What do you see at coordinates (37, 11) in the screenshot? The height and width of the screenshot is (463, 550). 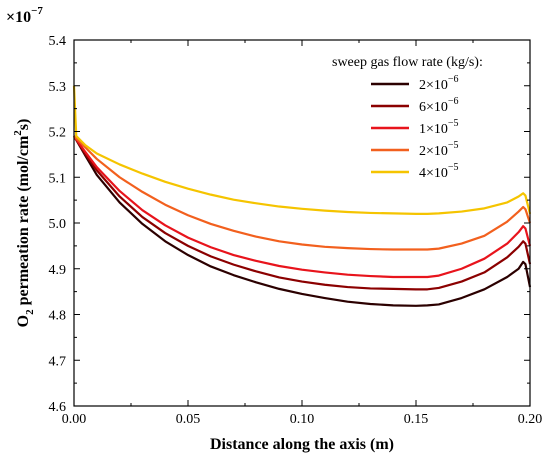 I see `y-multiplier-exp: −7` at bounding box center [37, 11].